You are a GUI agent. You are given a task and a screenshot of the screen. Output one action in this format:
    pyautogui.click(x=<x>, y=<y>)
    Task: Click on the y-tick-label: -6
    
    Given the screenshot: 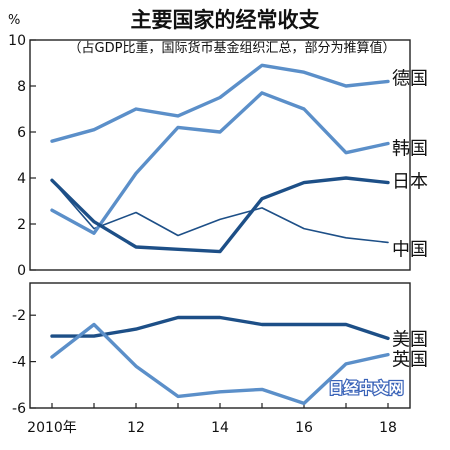 What is the action you would take?
    pyautogui.click(x=19, y=409)
    